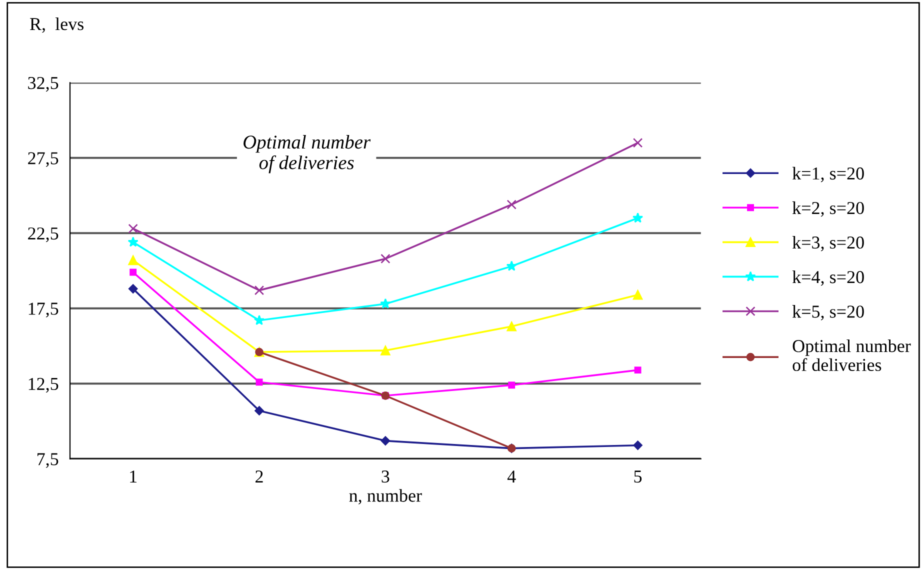 The image size is (921, 570). Describe the element at coordinates (43, 159) in the screenshot. I see `y-tick-label: 27,5` at that location.